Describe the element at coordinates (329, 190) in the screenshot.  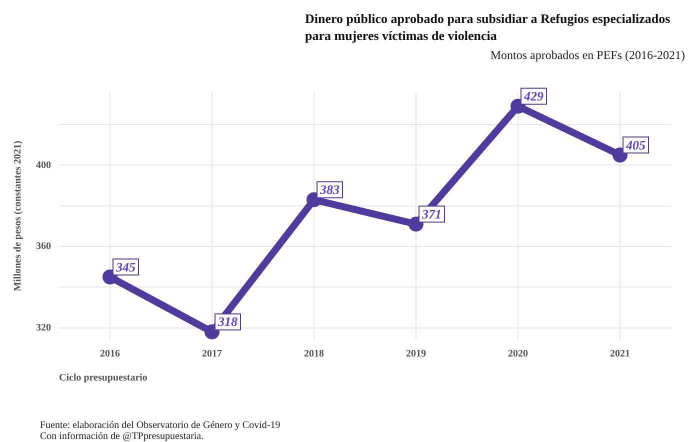
I see `data-label: 383` at that location.